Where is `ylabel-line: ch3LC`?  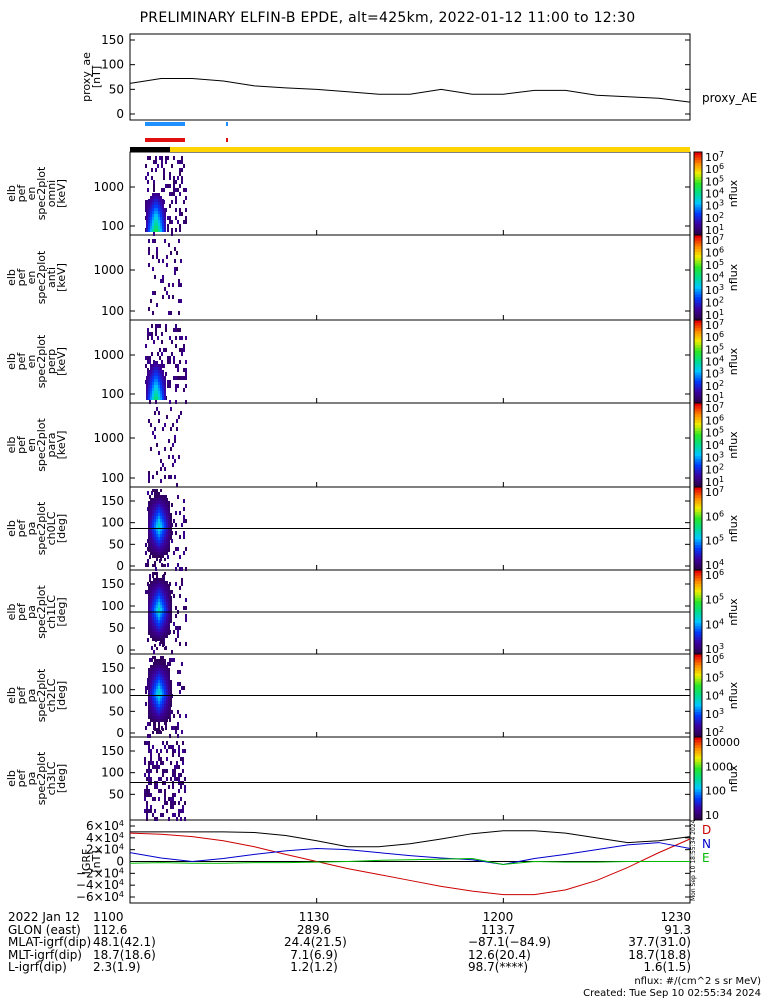 ylabel-line: ch3LC is located at coordinates (51, 778).